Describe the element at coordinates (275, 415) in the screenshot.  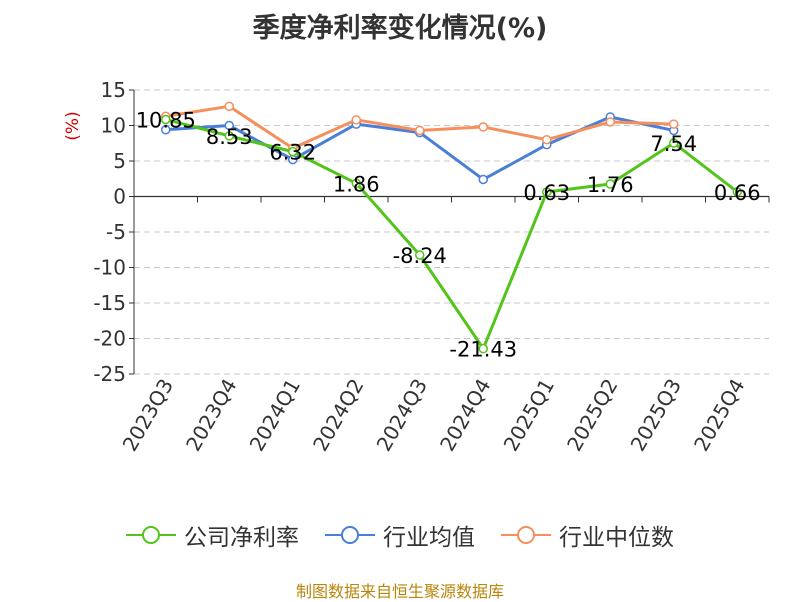
I see `x-tick-label: 2024Q1` at that location.